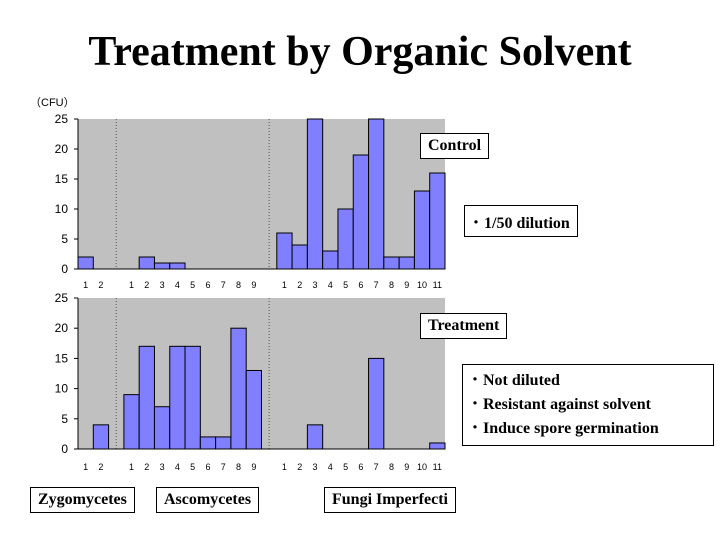 This screenshot has height=540, width=720. Describe the element at coordinates (455, 146) in the screenshot. I see `control-label: Control` at that location.